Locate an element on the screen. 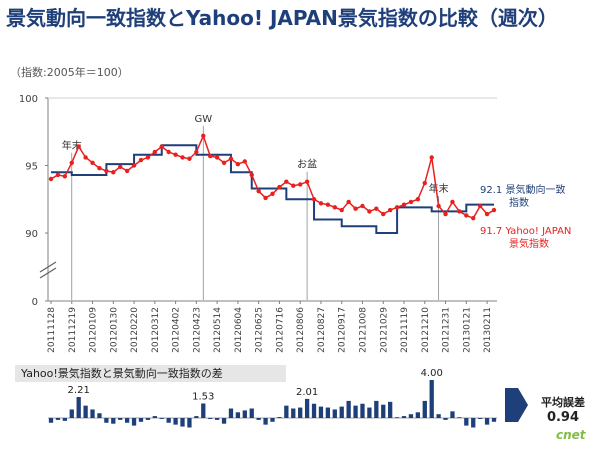  series-line-yahoo is located at coordinates (272, 176).